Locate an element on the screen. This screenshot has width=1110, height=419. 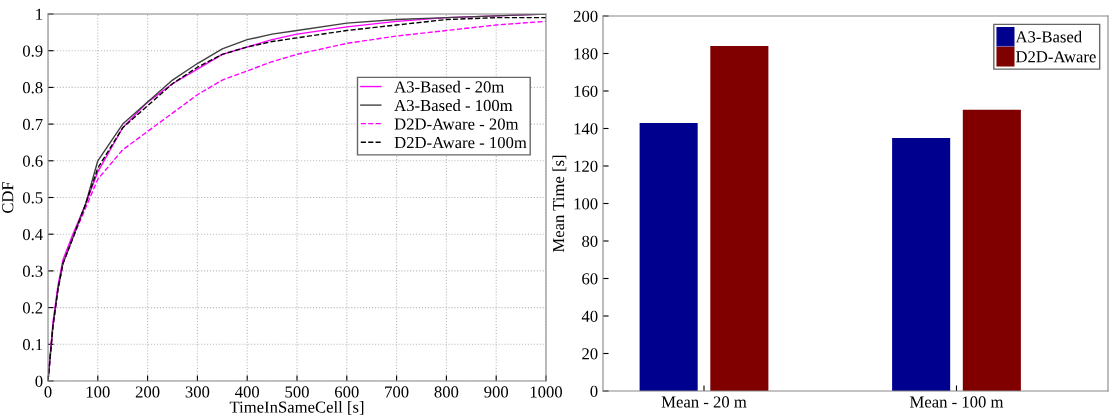
x-tick-label: 600 is located at coordinates (347, 392).